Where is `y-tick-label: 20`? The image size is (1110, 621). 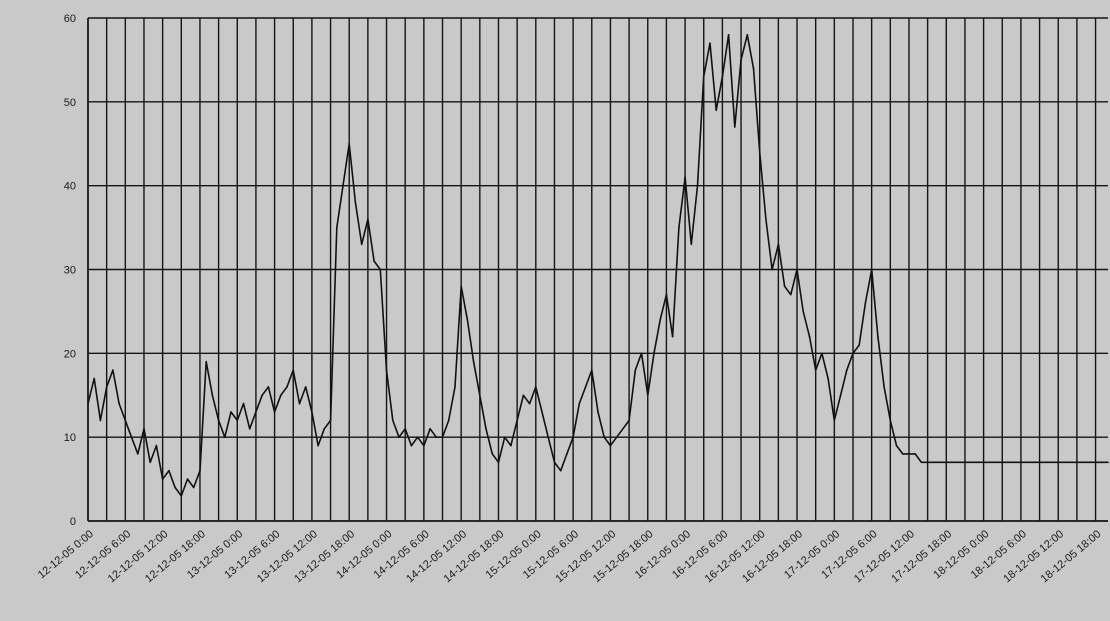 y-tick-label: 20 is located at coordinates (70, 354).